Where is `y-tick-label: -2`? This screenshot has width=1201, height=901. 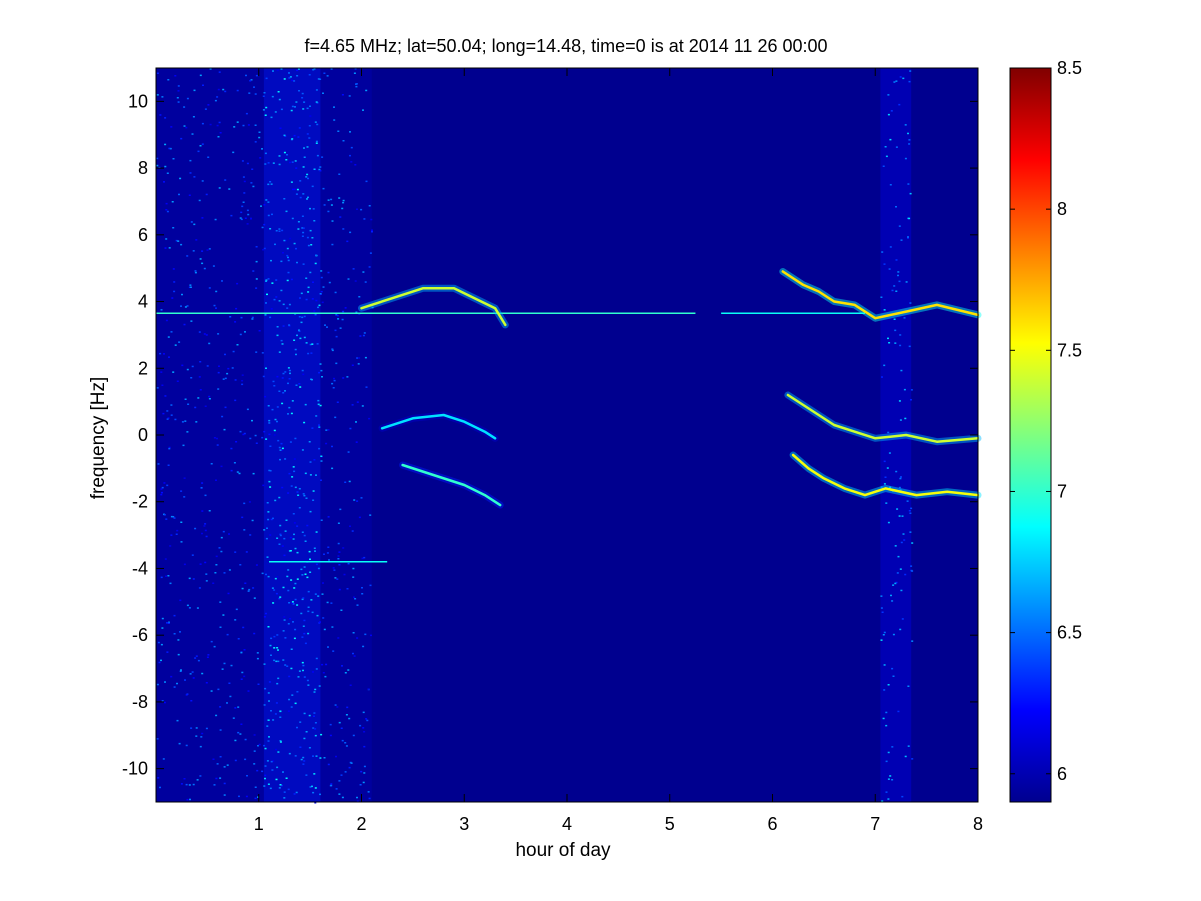
y-tick-label: -2 is located at coordinates (140, 502).